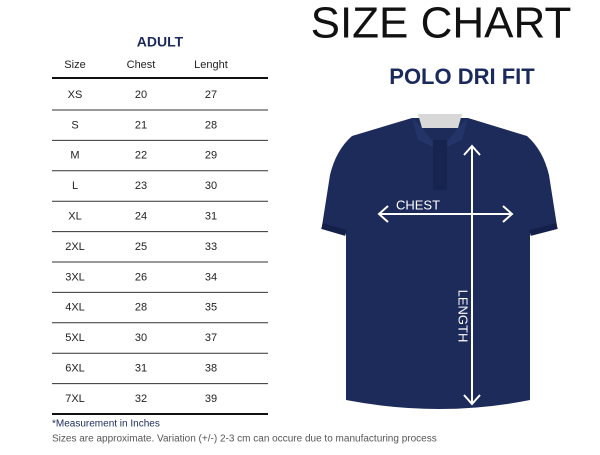  I want to click on placket, so click(440, 165).